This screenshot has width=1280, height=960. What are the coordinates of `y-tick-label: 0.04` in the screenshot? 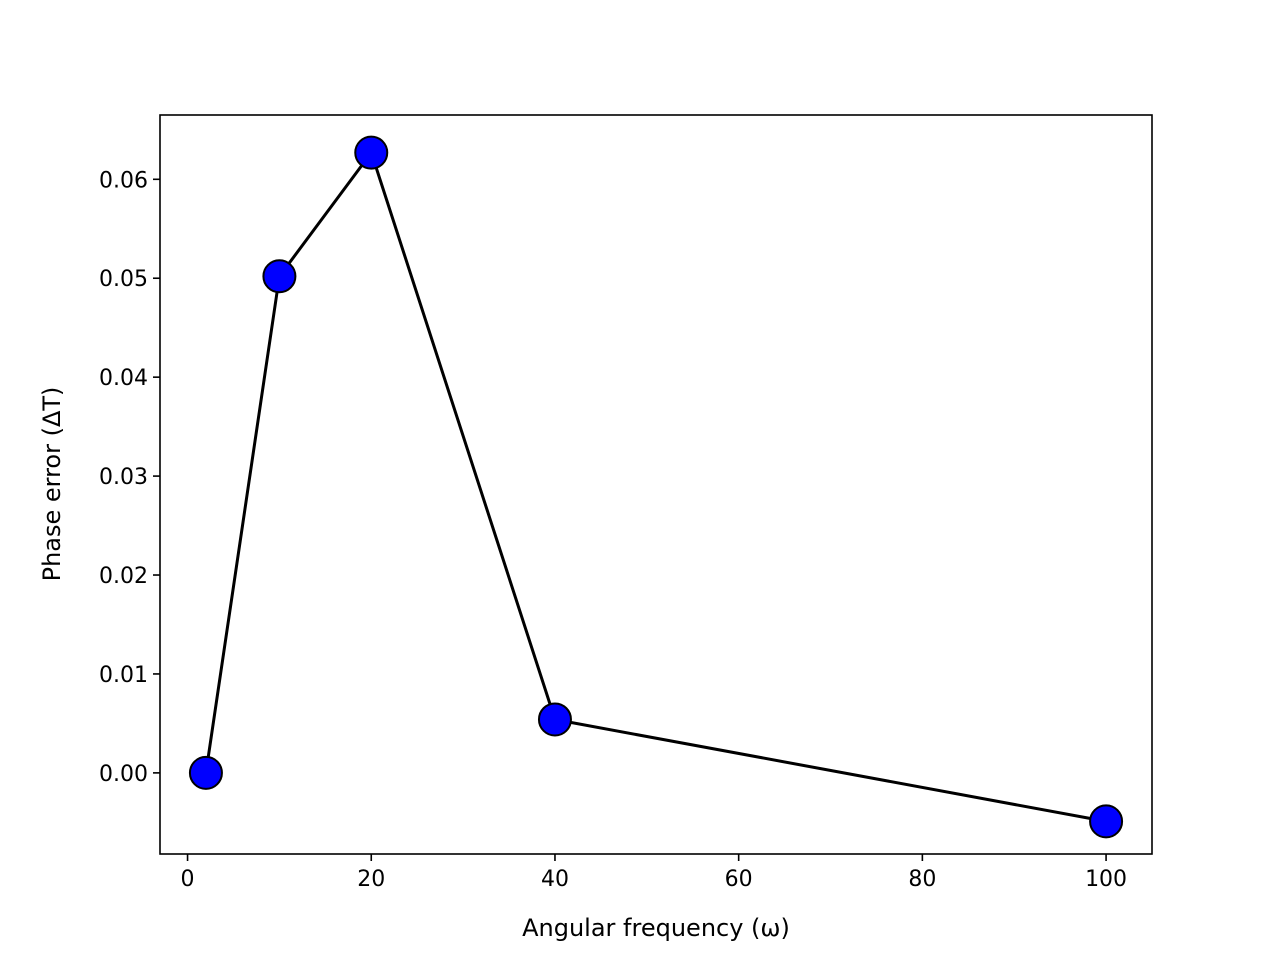 It's located at (123, 378).